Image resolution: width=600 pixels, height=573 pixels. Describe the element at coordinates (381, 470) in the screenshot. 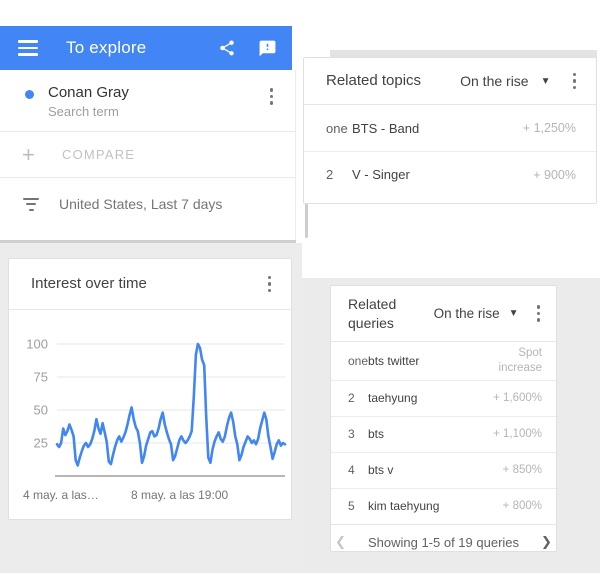

I see `row-label: bts v` at that location.